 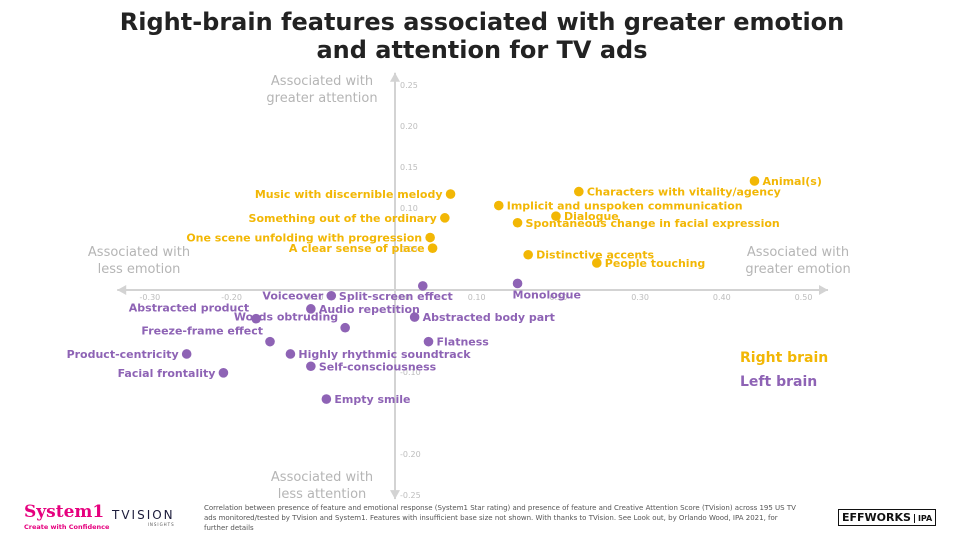 What do you see at coordinates (558, 297) in the screenshot?
I see `x-tick-label: 0.20` at bounding box center [558, 297].